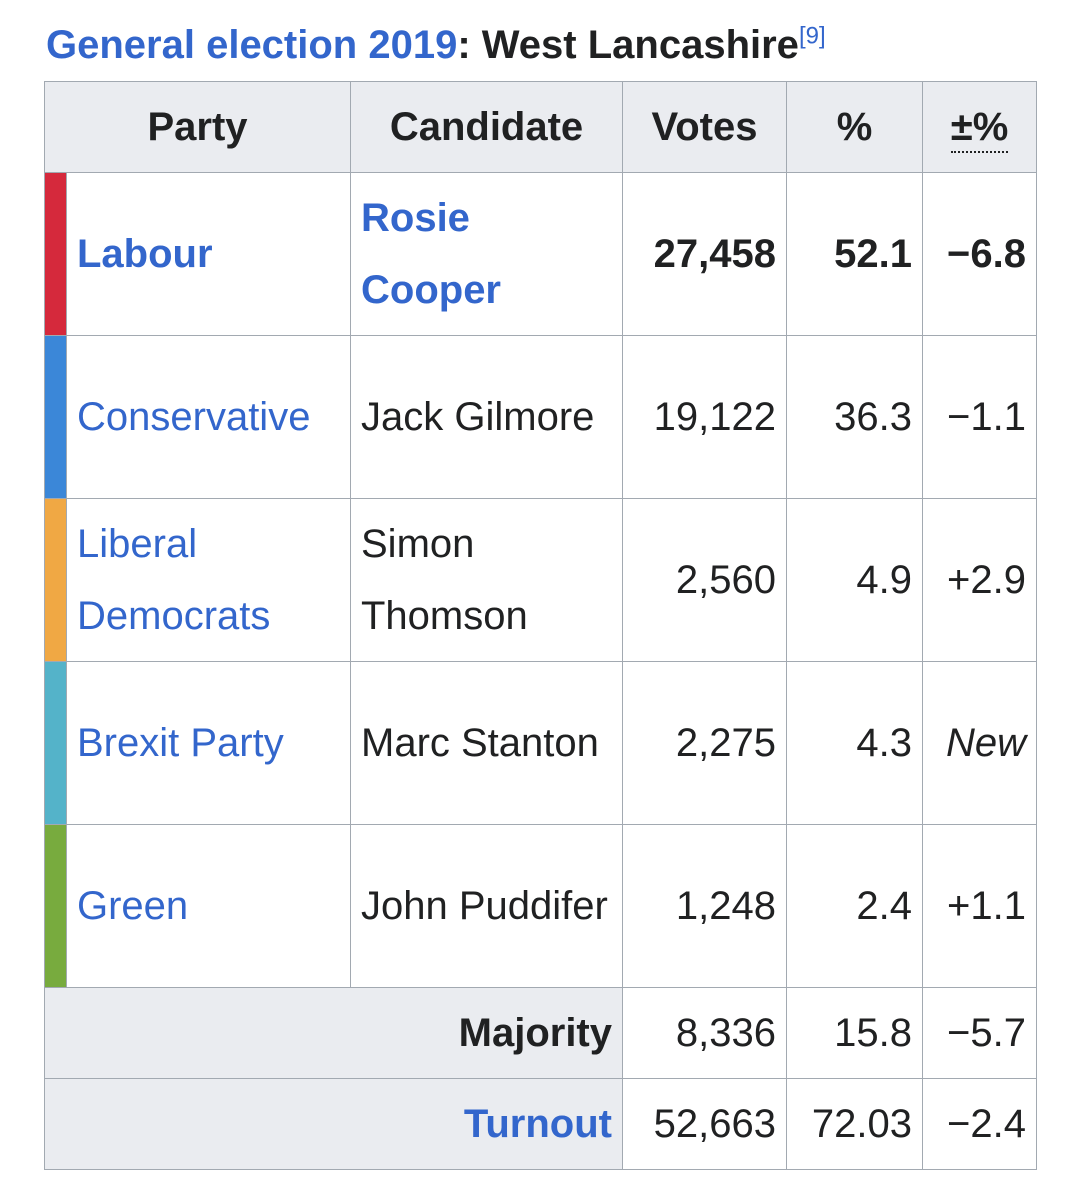 The width and height of the screenshot is (1076, 1184). I want to click on party-cell: Conservative, so click(208, 417).